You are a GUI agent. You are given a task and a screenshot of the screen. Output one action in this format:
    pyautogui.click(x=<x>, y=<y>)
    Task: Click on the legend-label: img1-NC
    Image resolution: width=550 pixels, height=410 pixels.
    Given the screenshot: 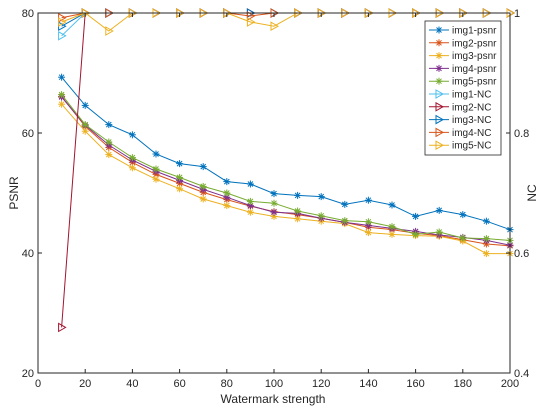 What is the action you would take?
    pyautogui.click(x=471, y=95)
    